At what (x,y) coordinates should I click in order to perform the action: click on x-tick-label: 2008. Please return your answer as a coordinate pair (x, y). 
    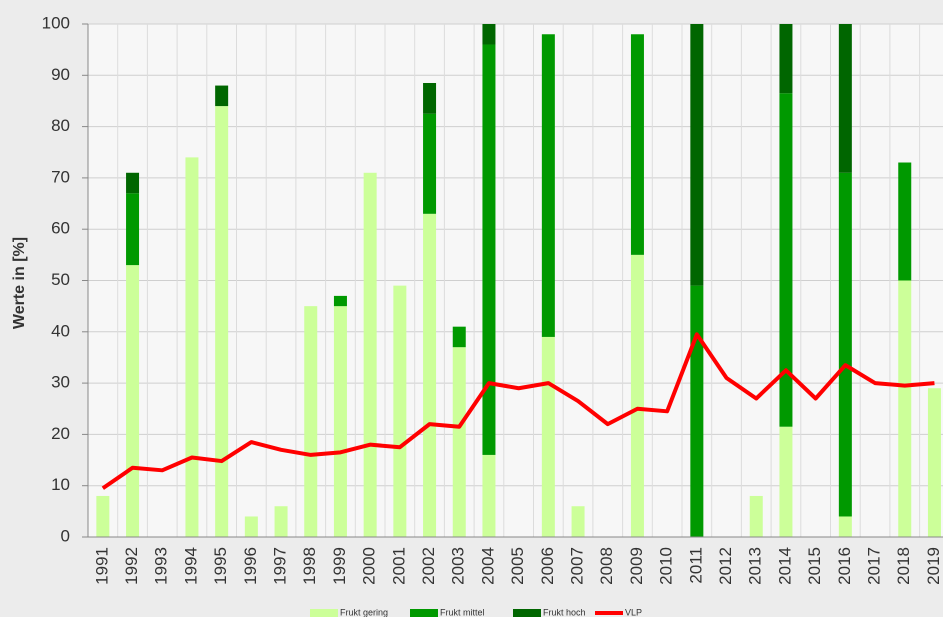
    Looking at the image, I should click on (606, 566).